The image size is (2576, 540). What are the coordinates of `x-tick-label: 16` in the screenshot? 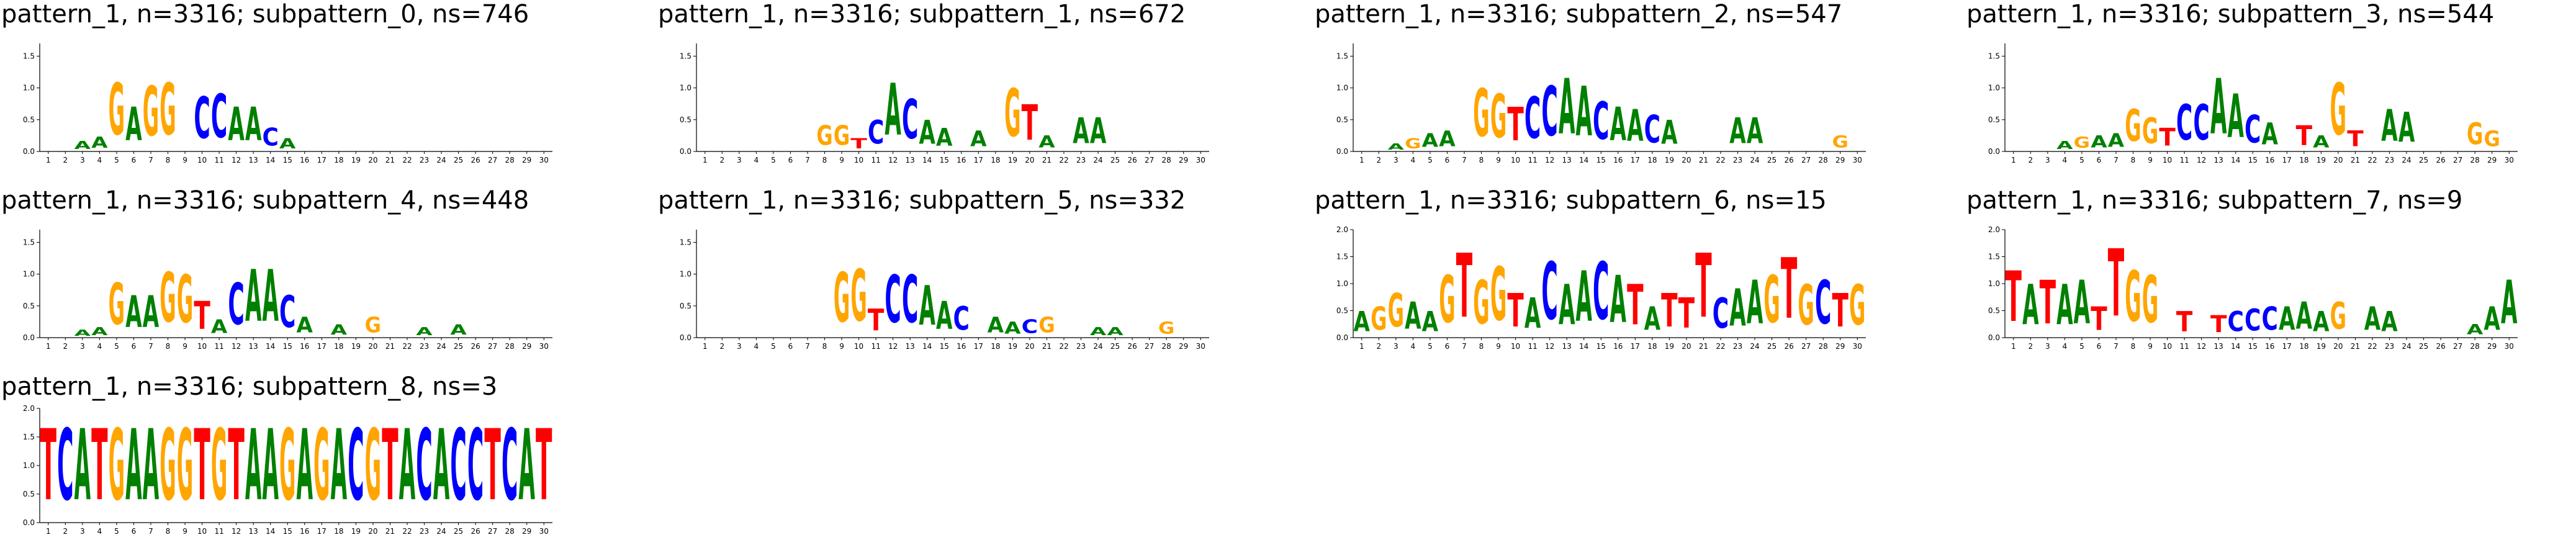 It's located at (2269, 160).